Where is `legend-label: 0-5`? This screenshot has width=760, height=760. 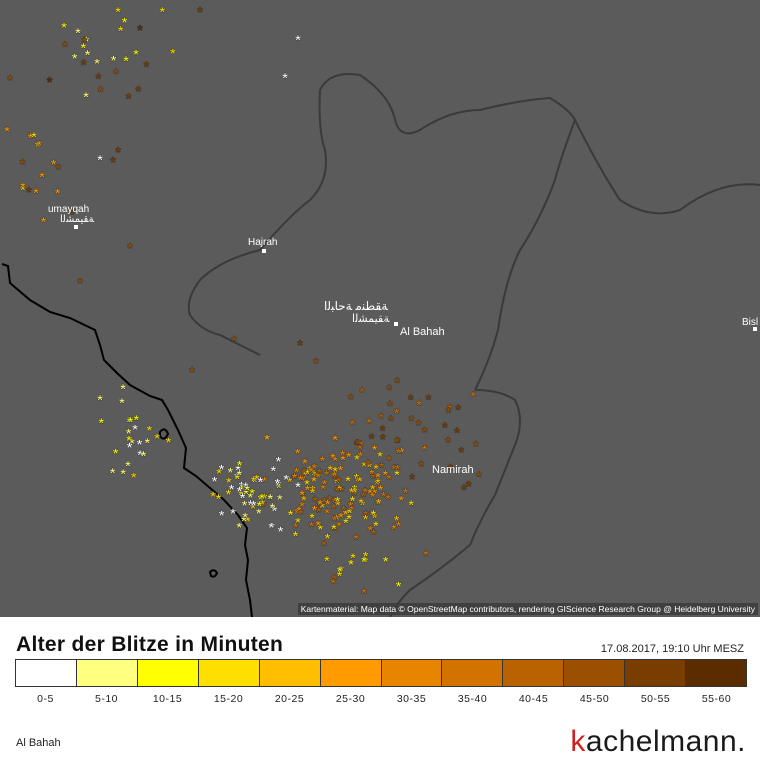 legend-label: 0-5 is located at coordinates (45, 699).